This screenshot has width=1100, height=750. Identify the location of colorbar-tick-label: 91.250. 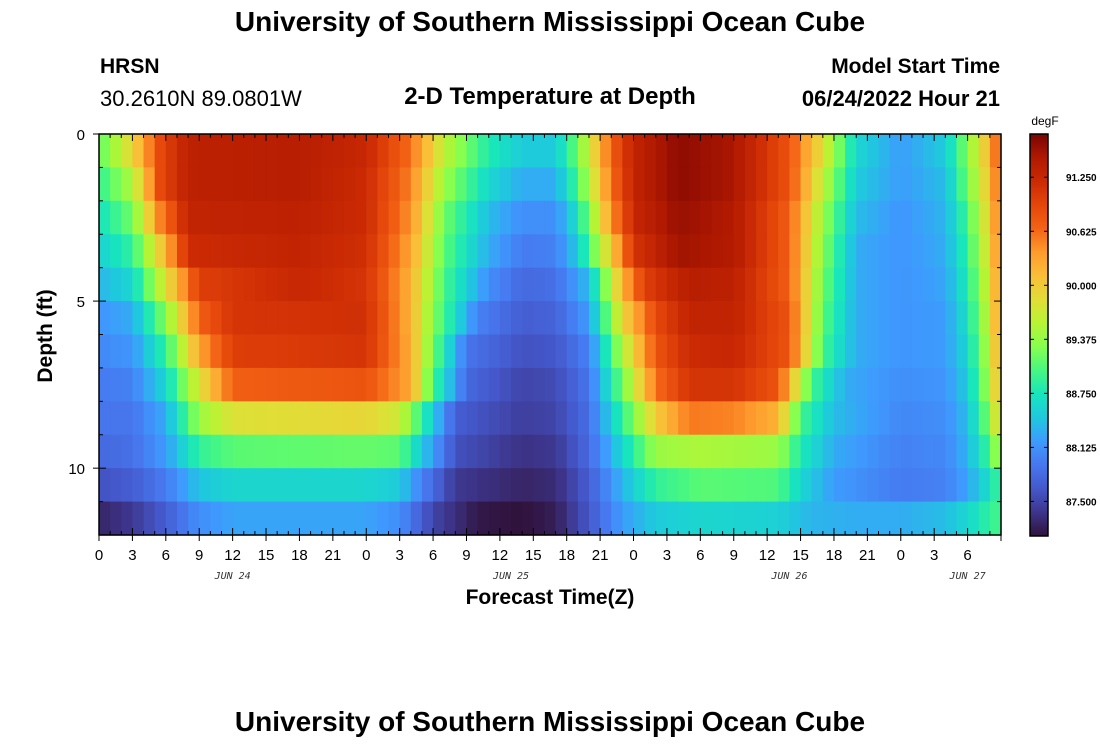
(1081, 178).